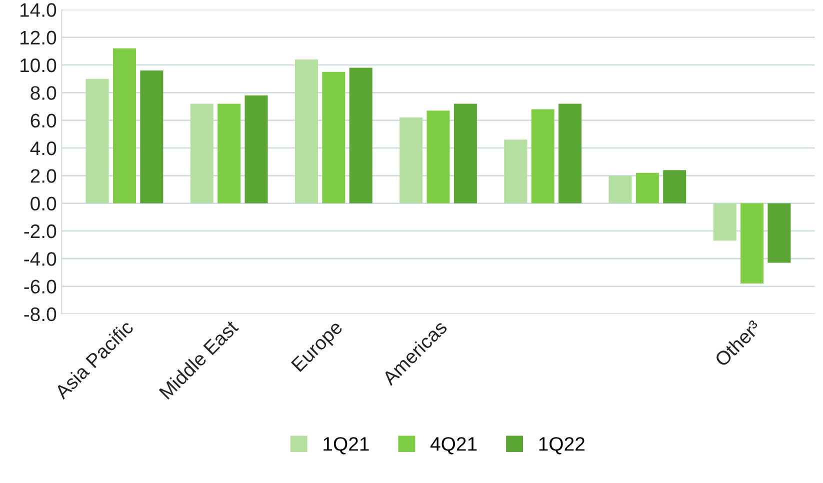 This screenshot has height=483, width=823. What do you see at coordinates (43, 176) in the screenshot?
I see `y-tick-label: 2.0` at bounding box center [43, 176].